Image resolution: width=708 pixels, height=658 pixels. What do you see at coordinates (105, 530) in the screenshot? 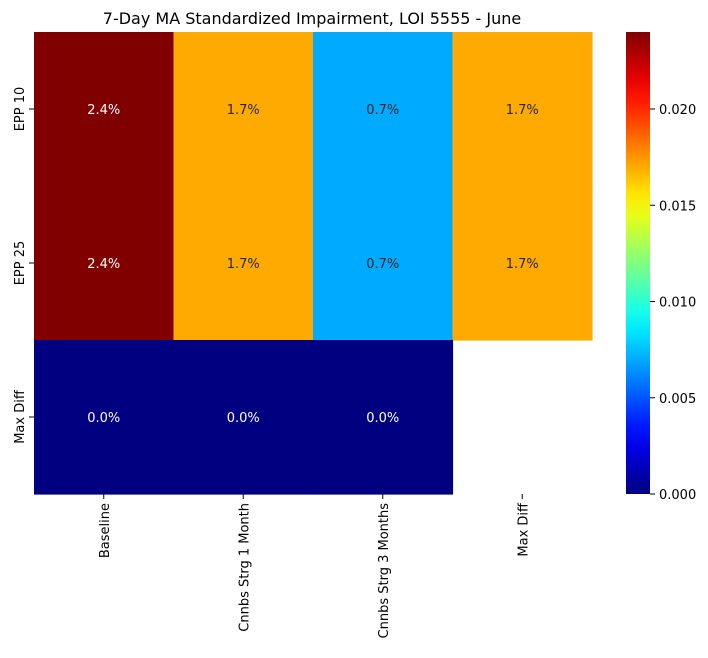
I see `x-tick-label: Baseline` at bounding box center [105, 530].